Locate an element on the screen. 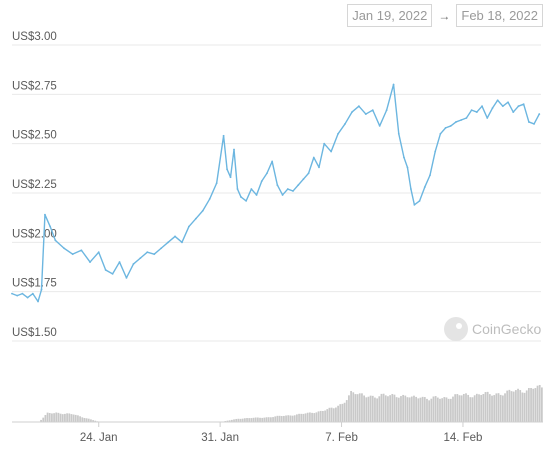 The height and width of the screenshot is (454, 557). x-tick-label: 31. Jan is located at coordinates (220, 438).